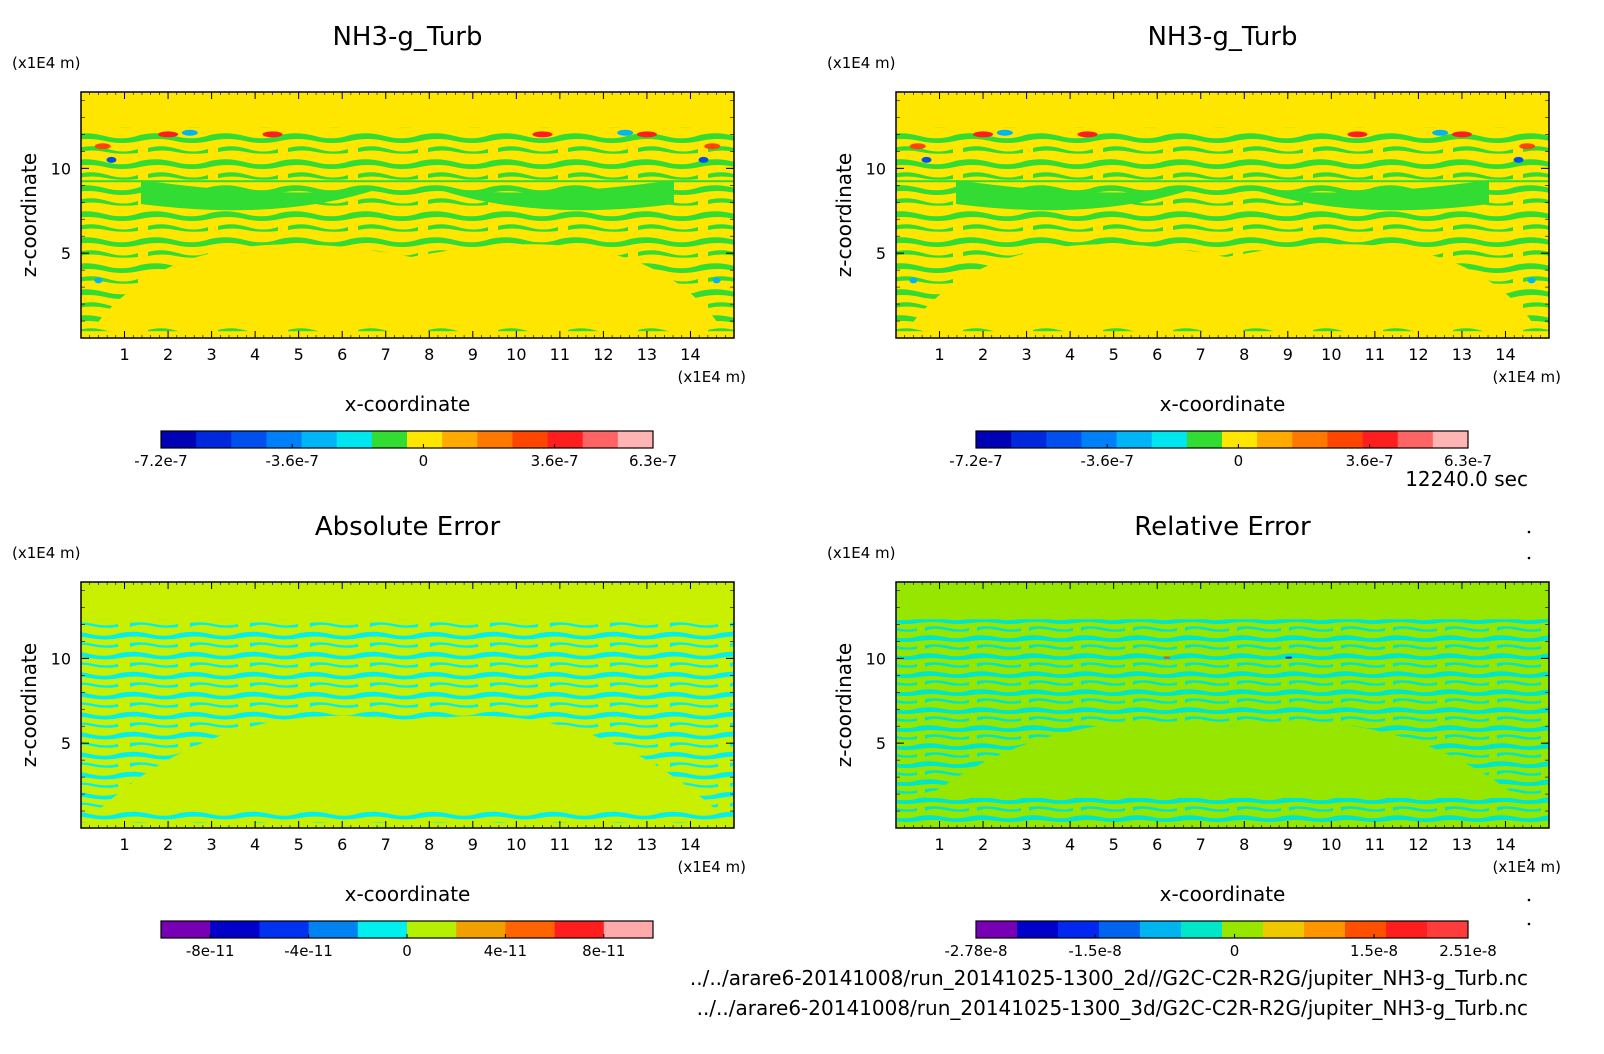 The width and height of the screenshot is (1604, 1054). I want to click on x-tick-label: 12, so click(603, 354).